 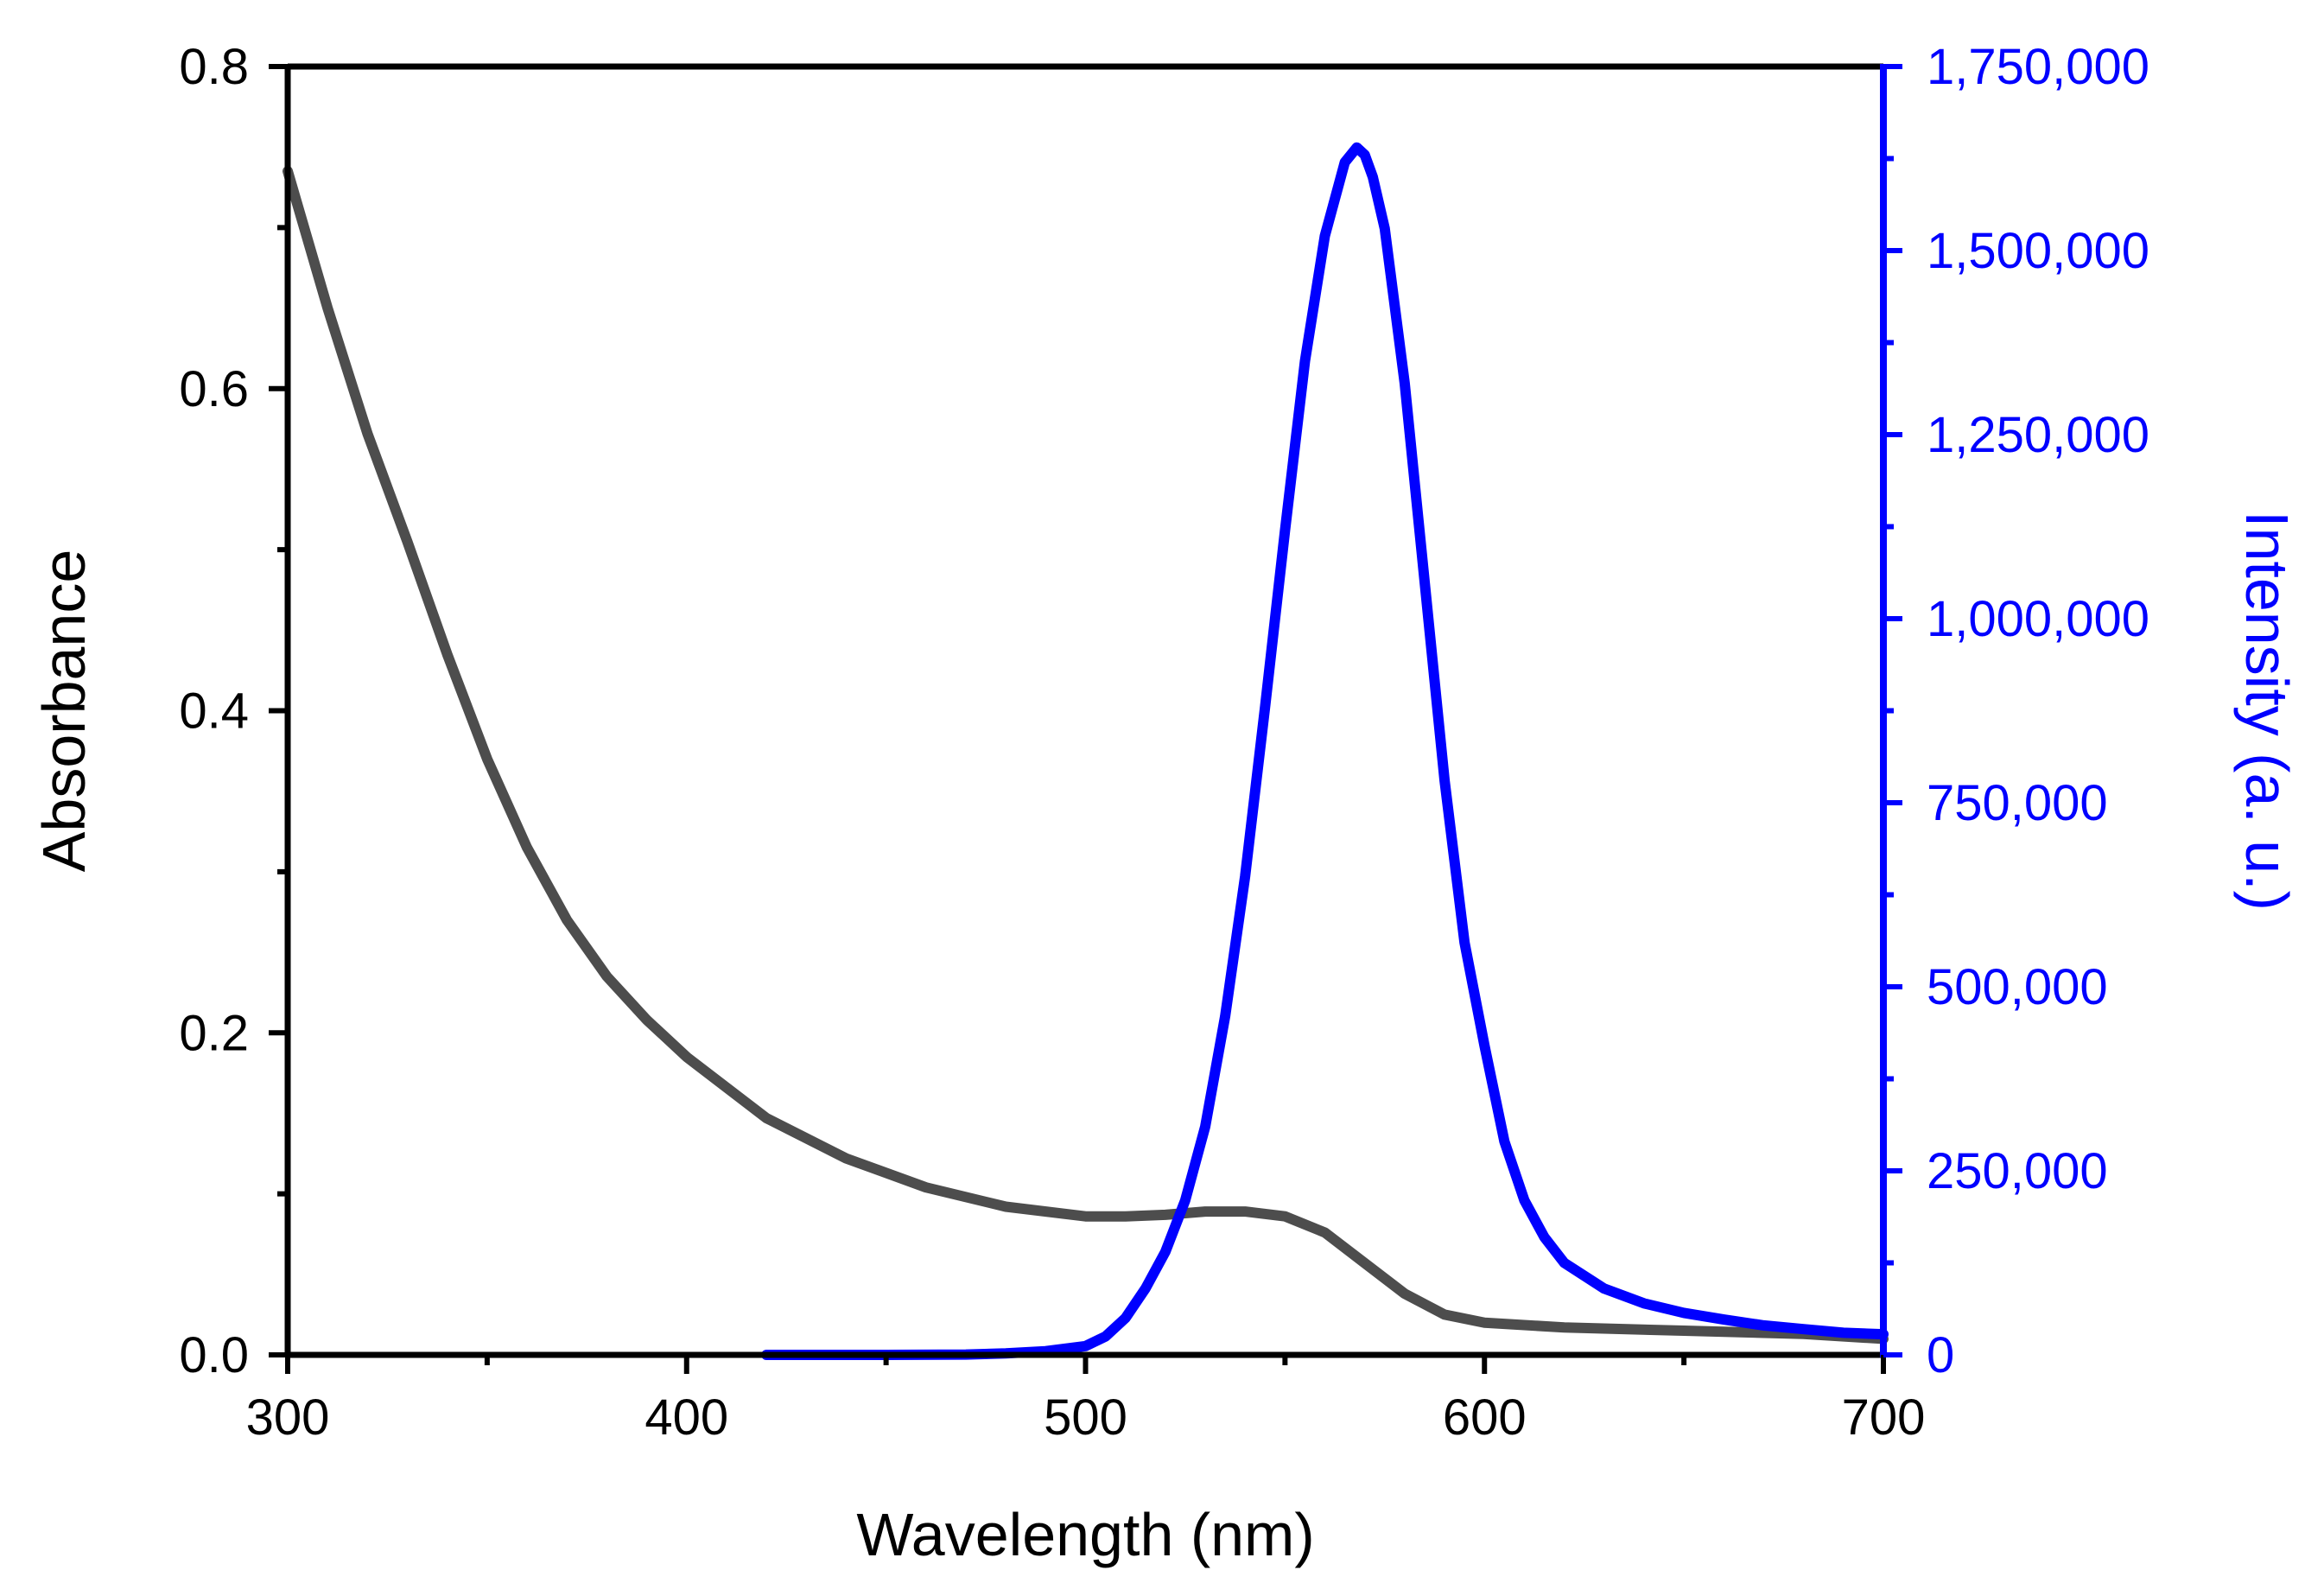 What do you see at coordinates (686, 1417) in the screenshot?
I see `x-tick-label: 400` at bounding box center [686, 1417].